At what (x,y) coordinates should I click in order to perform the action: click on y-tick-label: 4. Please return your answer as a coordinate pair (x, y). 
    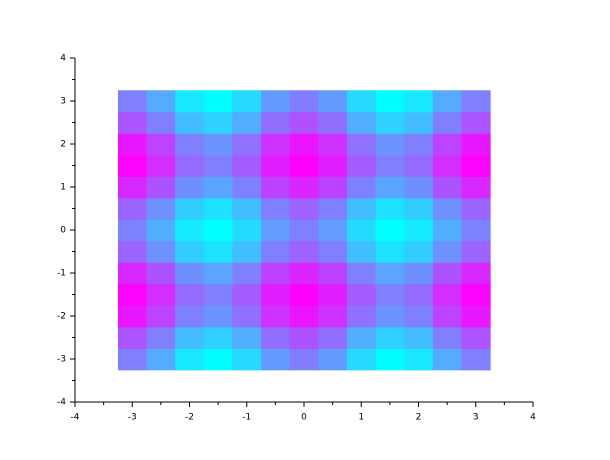
    Looking at the image, I should click on (63, 59).